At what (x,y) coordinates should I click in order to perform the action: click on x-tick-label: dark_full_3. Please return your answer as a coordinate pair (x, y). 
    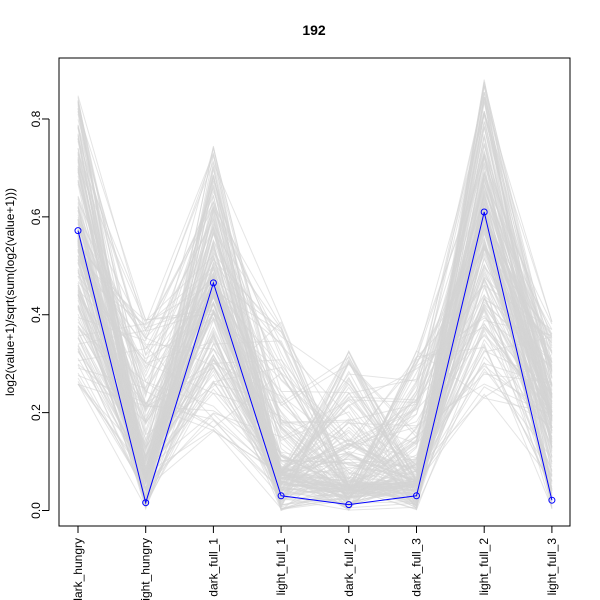
    Looking at the image, I should click on (417, 567).